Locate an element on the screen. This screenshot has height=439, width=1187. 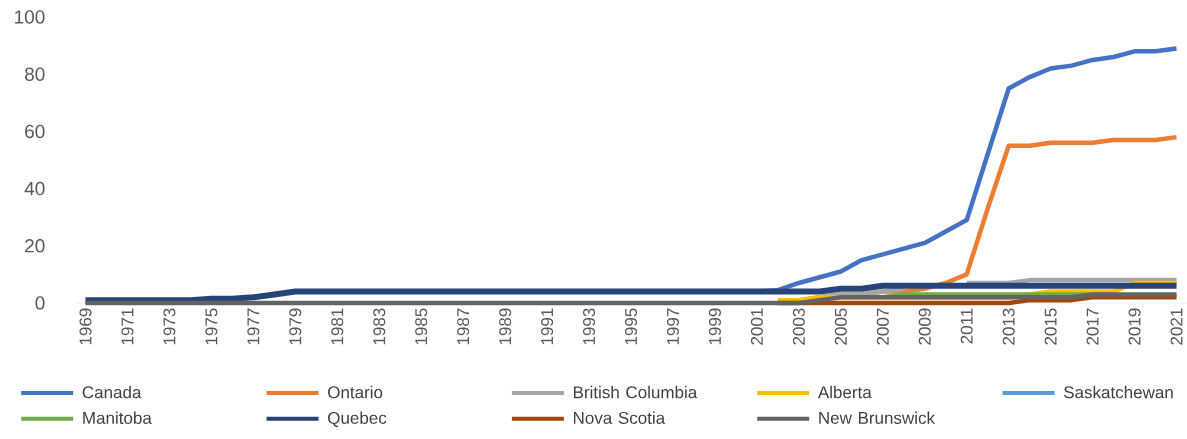
legend-label: New Brunswick is located at coordinates (877, 417).